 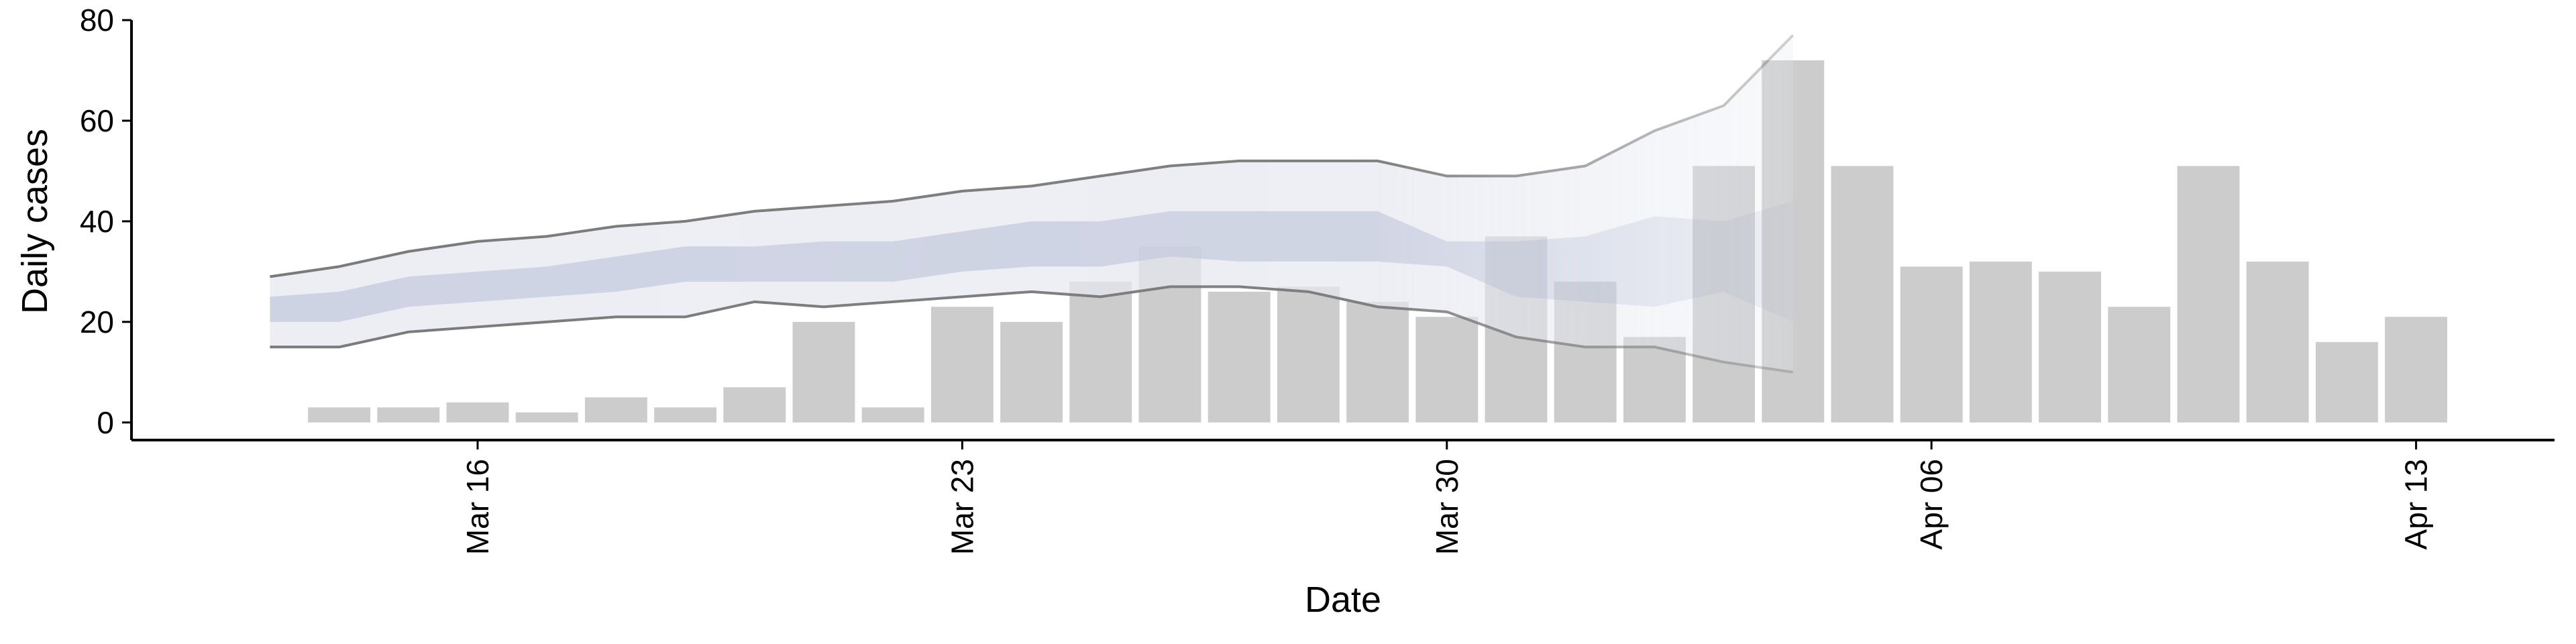 What do you see at coordinates (1343, 600) in the screenshot?
I see `x-axis-label: Date` at bounding box center [1343, 600].